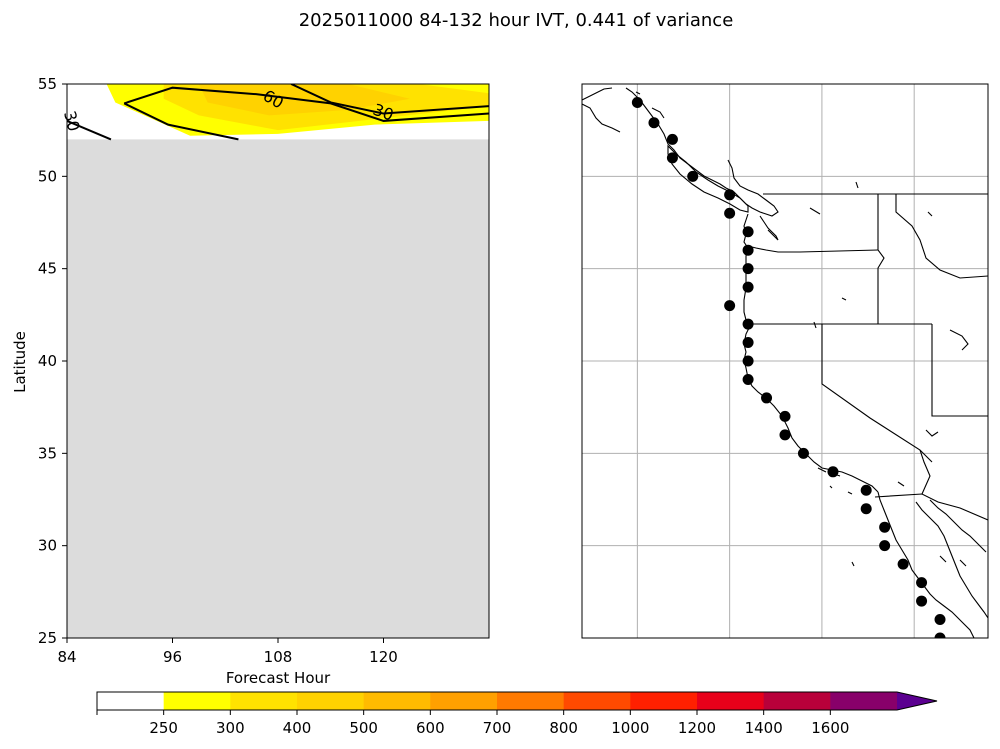 The image size is (1000, 749). I want to click on colorbar-tick-label: 1200, so click(697, 728).